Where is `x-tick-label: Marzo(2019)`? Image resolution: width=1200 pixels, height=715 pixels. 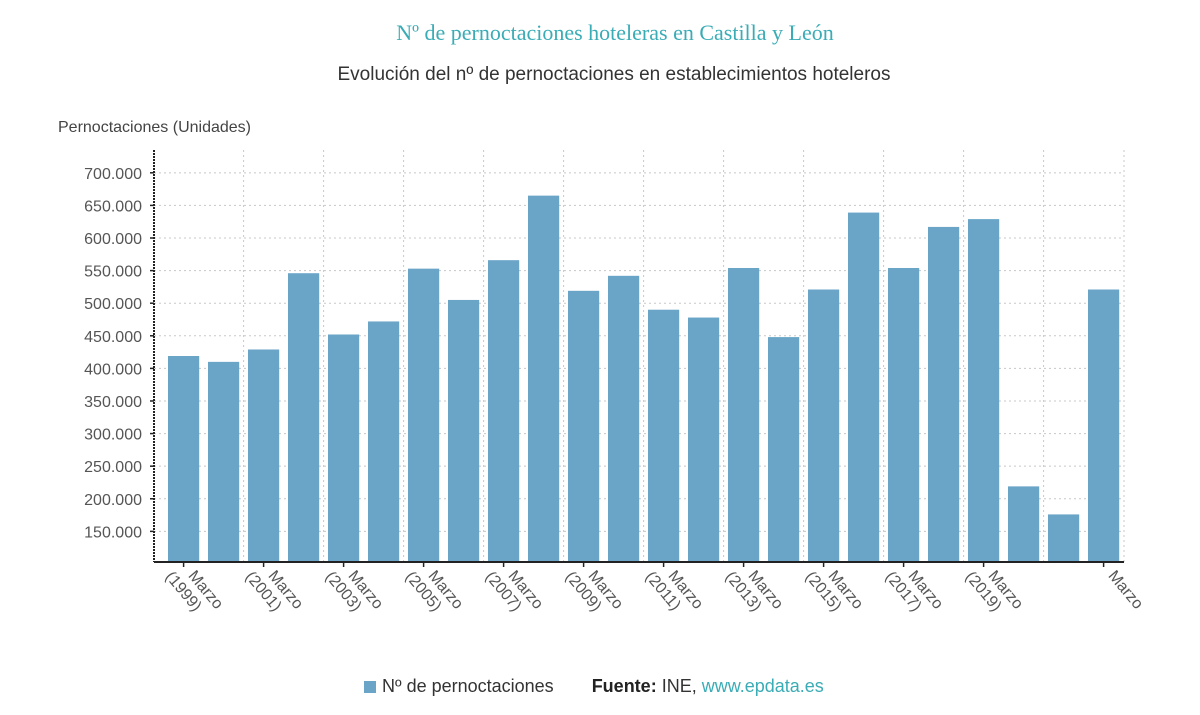 x-tick-label: Marzo(2019) is located at coordinates (994, 591).